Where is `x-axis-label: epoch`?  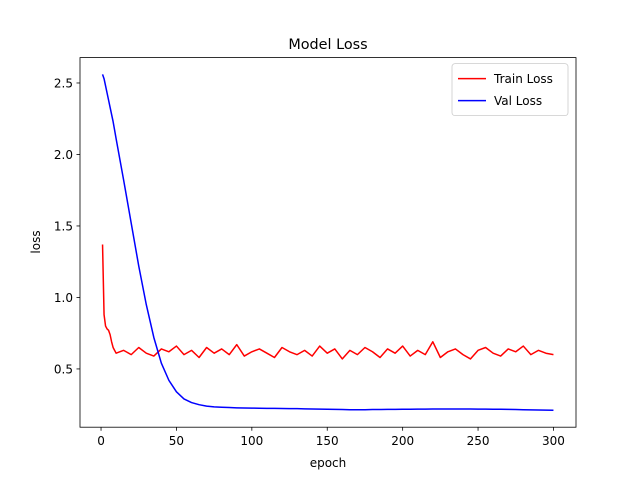
x-axis-label: epoch is located at coordinates (328, 463).